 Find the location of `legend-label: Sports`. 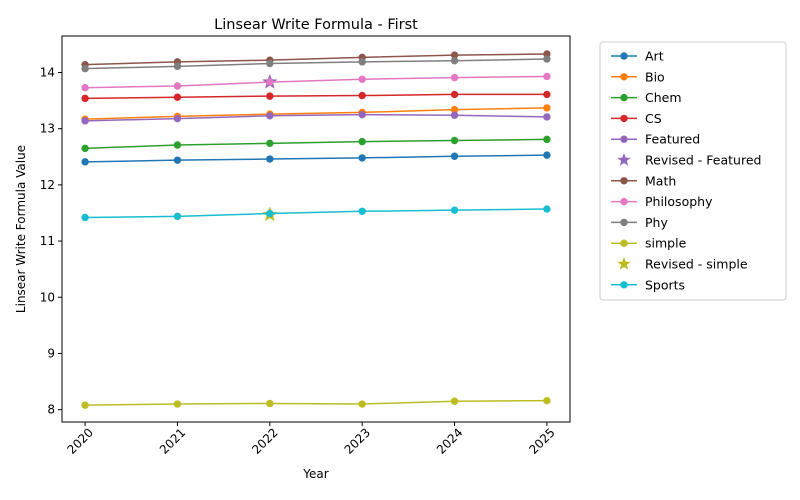

legend-label: Sports is located at coordinates (665, 284).